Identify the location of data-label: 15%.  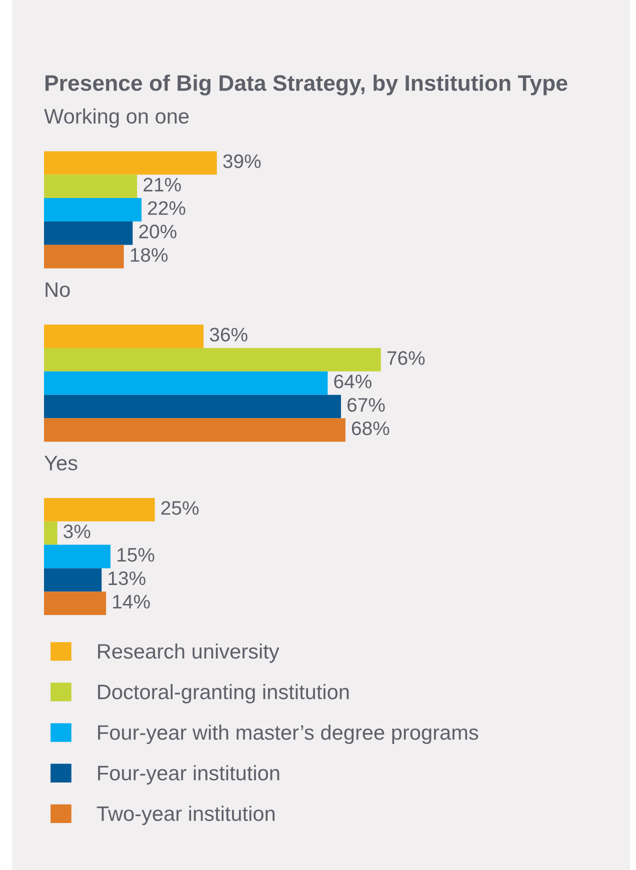
(136, 555).